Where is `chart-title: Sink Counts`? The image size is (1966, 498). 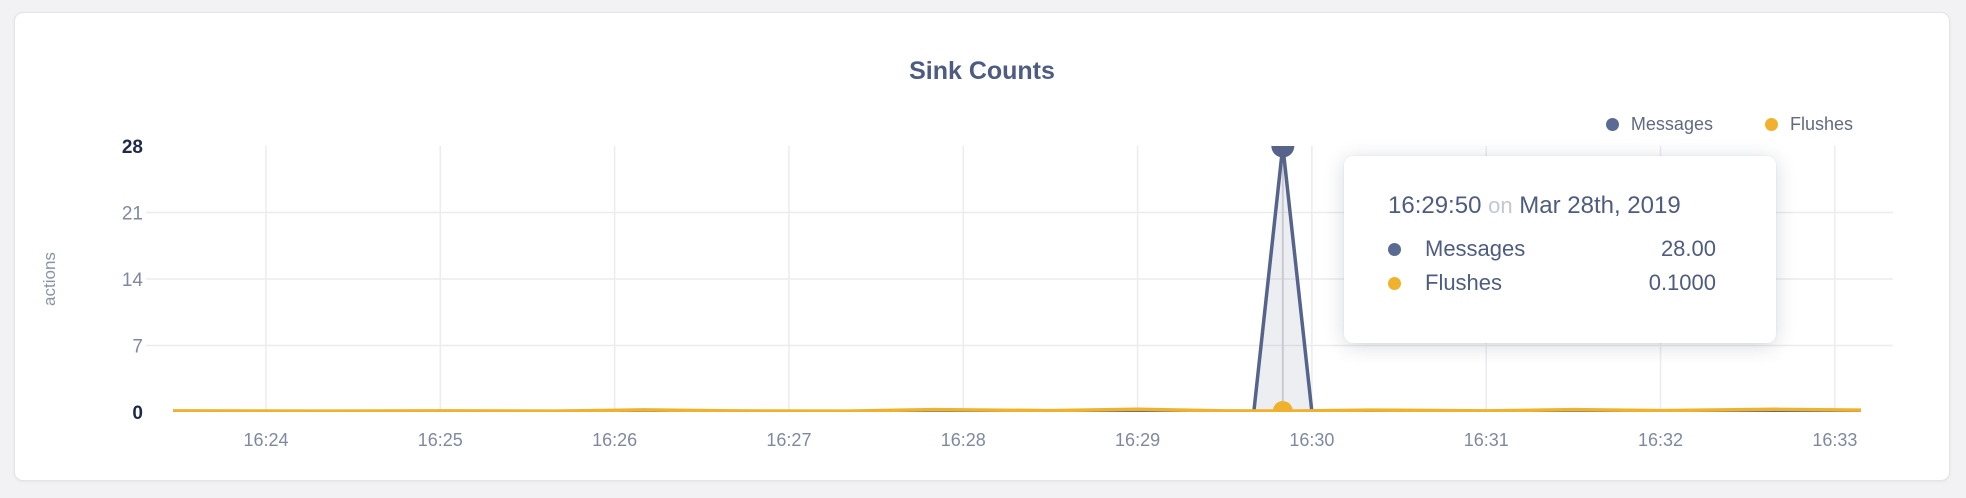
chart-title: Sink Counts is located at coordinates (982, 71).